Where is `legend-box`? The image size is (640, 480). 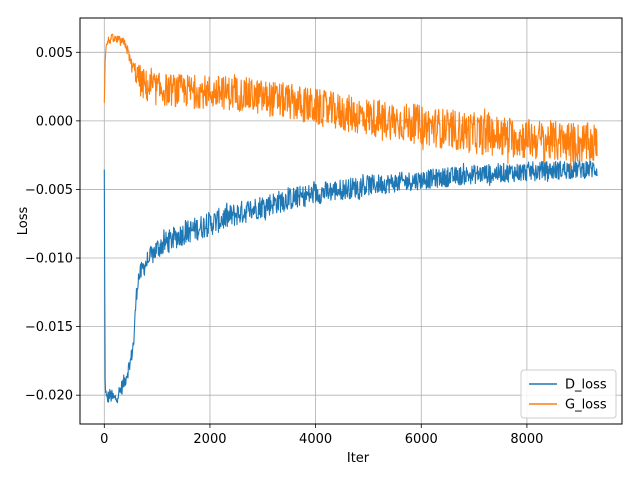
legend-box is located at coordinates (568, 394).